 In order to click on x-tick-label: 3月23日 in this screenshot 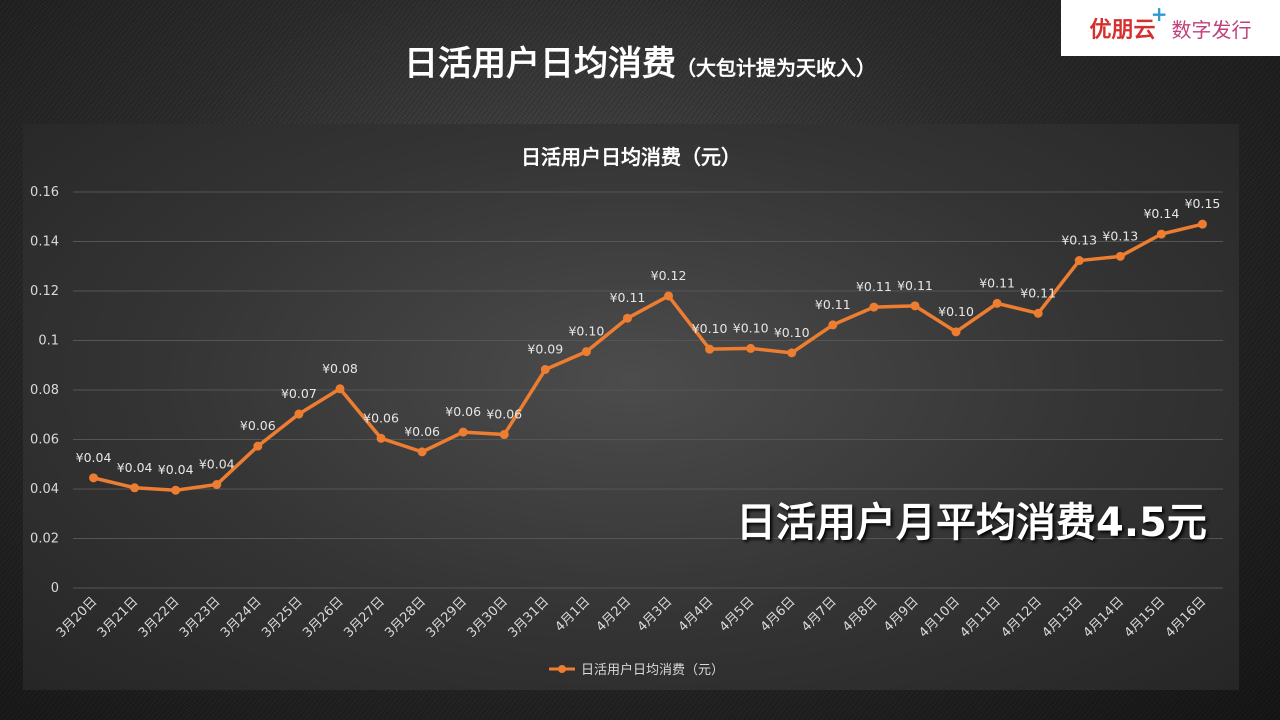, I will do `click(200, 617)`.